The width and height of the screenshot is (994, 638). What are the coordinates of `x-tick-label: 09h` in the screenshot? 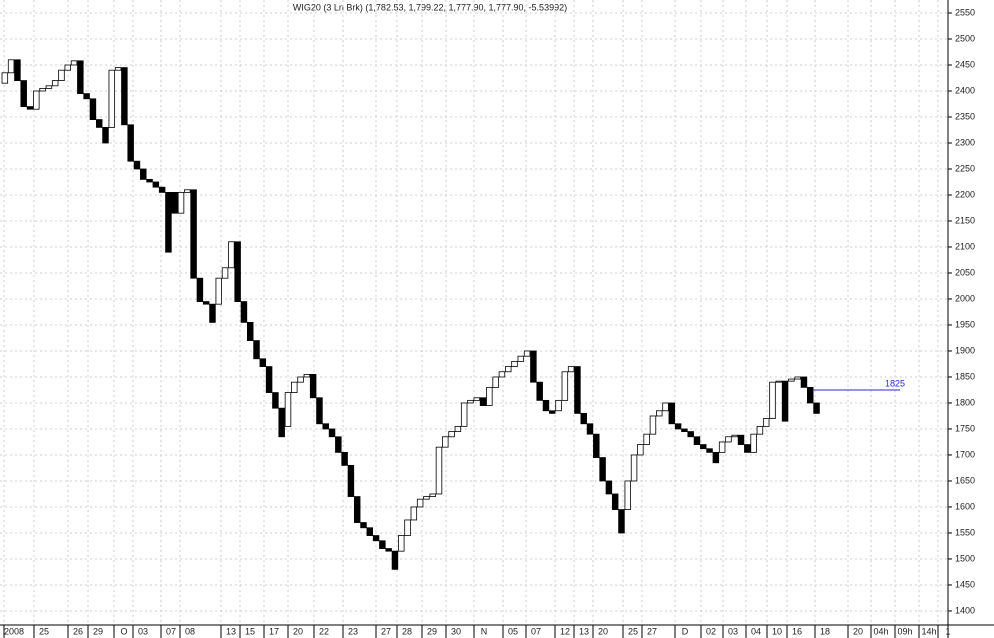 It's located at (904, 631).